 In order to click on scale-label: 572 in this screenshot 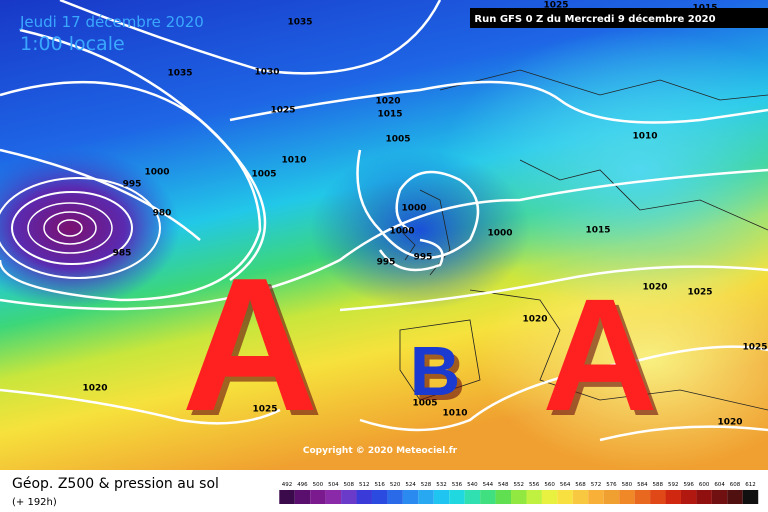, I will do `click(596, 485)`.